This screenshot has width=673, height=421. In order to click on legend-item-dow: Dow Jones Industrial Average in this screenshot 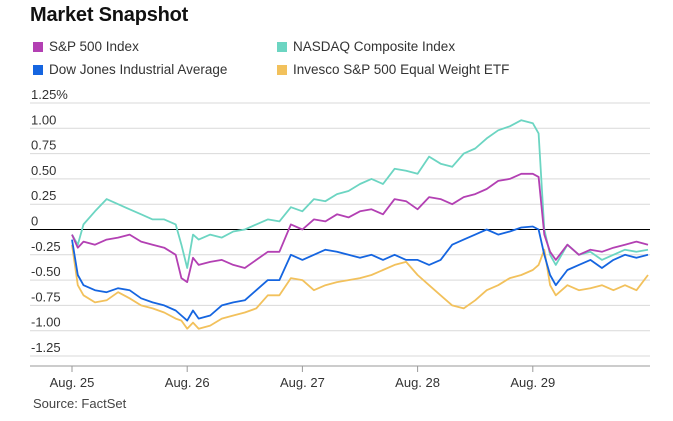, I will do `click(130, 69)`.